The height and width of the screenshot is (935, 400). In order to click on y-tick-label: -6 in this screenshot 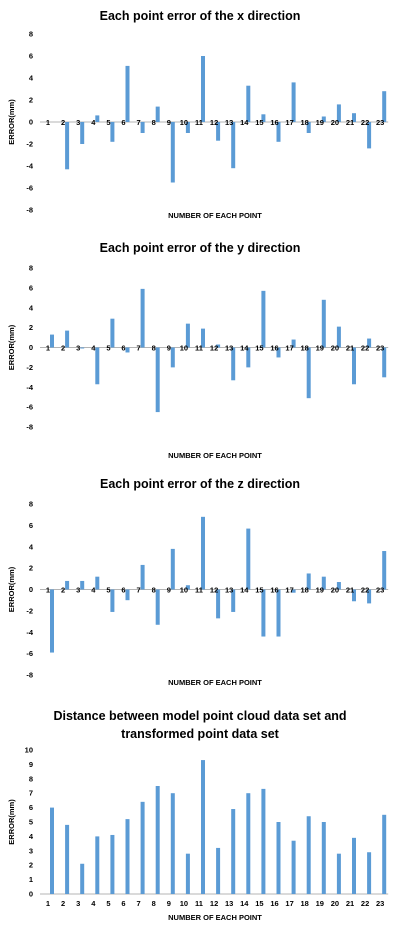, I will do `click(29, 188)`.